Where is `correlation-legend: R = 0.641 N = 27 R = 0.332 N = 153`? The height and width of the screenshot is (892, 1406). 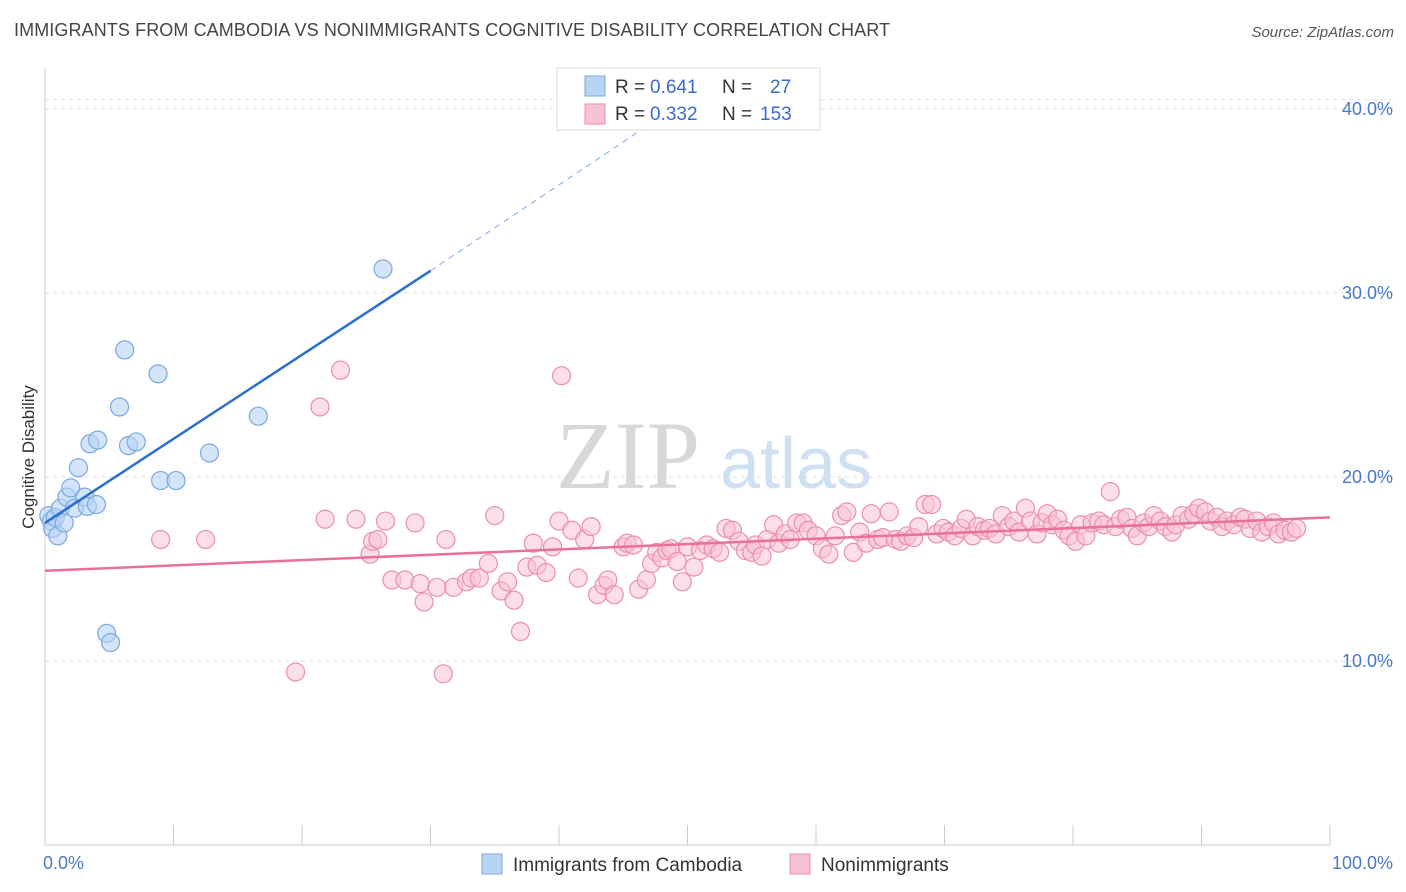
correlation-legend: R = 0.641 N = 27 R = 0.332 N = 153 is located at coordinates (688, 99).